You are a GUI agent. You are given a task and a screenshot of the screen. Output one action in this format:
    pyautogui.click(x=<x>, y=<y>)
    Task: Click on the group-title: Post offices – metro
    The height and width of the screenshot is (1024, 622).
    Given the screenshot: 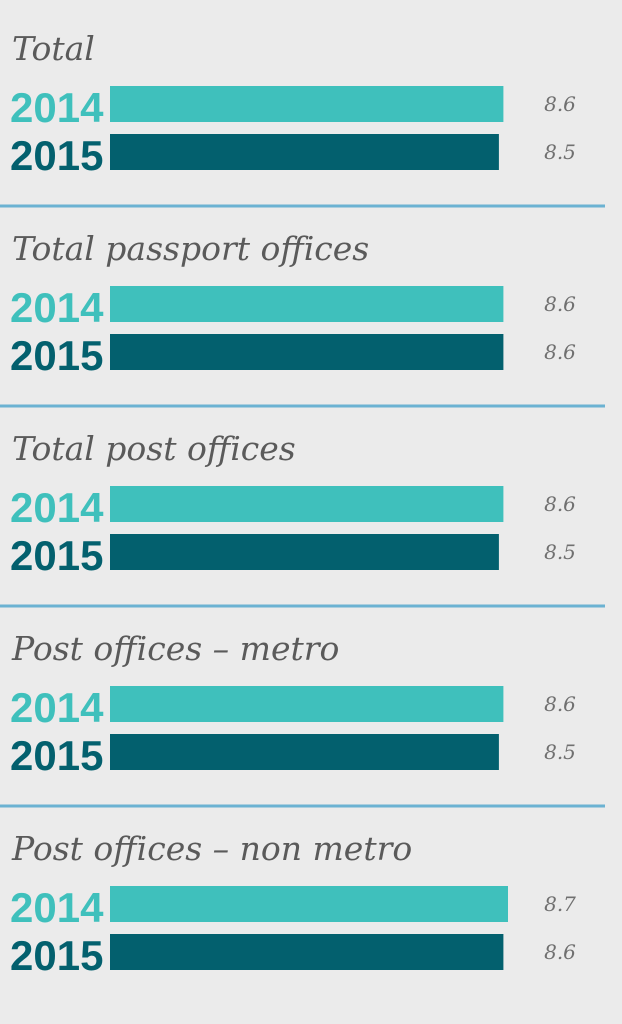 What is the action you would take?
    pyautogui.click(x=175, y=648)
    